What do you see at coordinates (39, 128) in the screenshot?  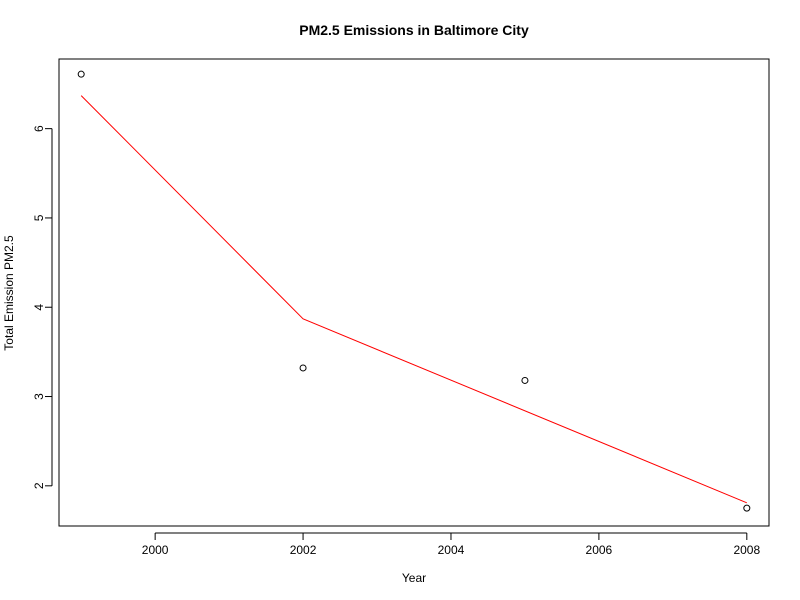 I see `y-tick-label: 6` at bounding box center [39, 128].